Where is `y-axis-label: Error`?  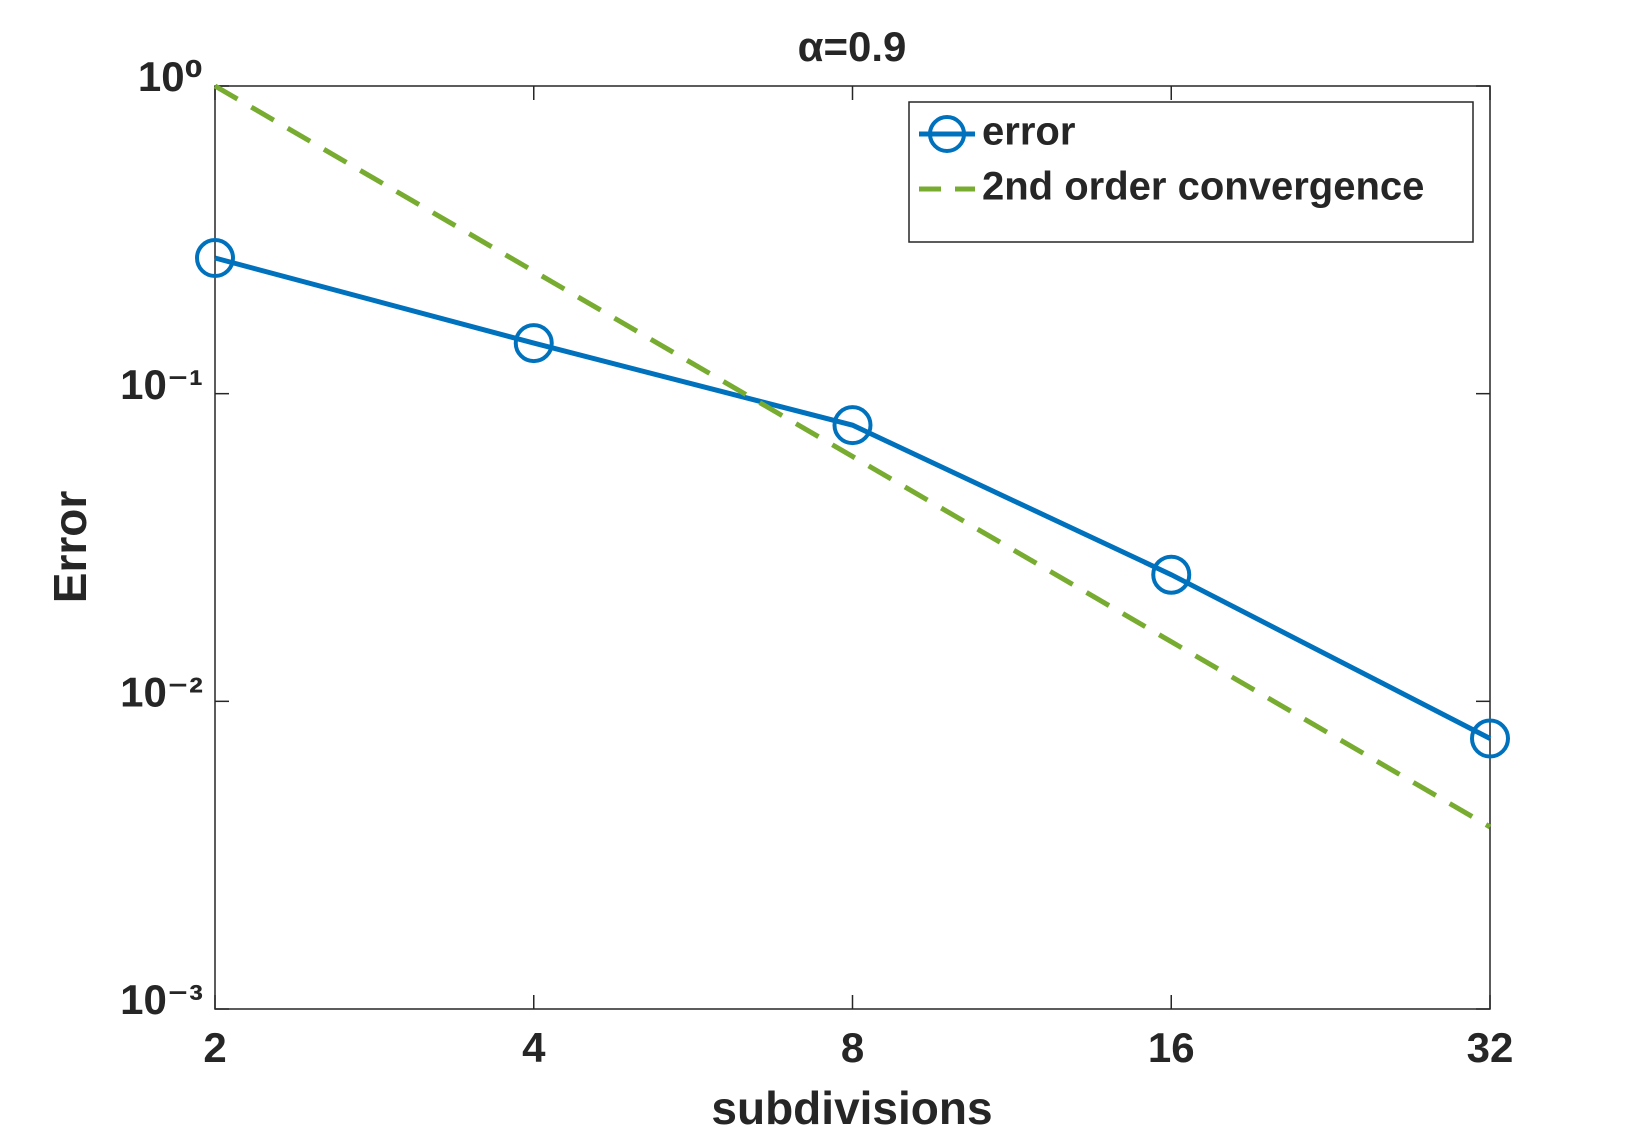 y-axis-label: Error is located at coordinates (70, 547).